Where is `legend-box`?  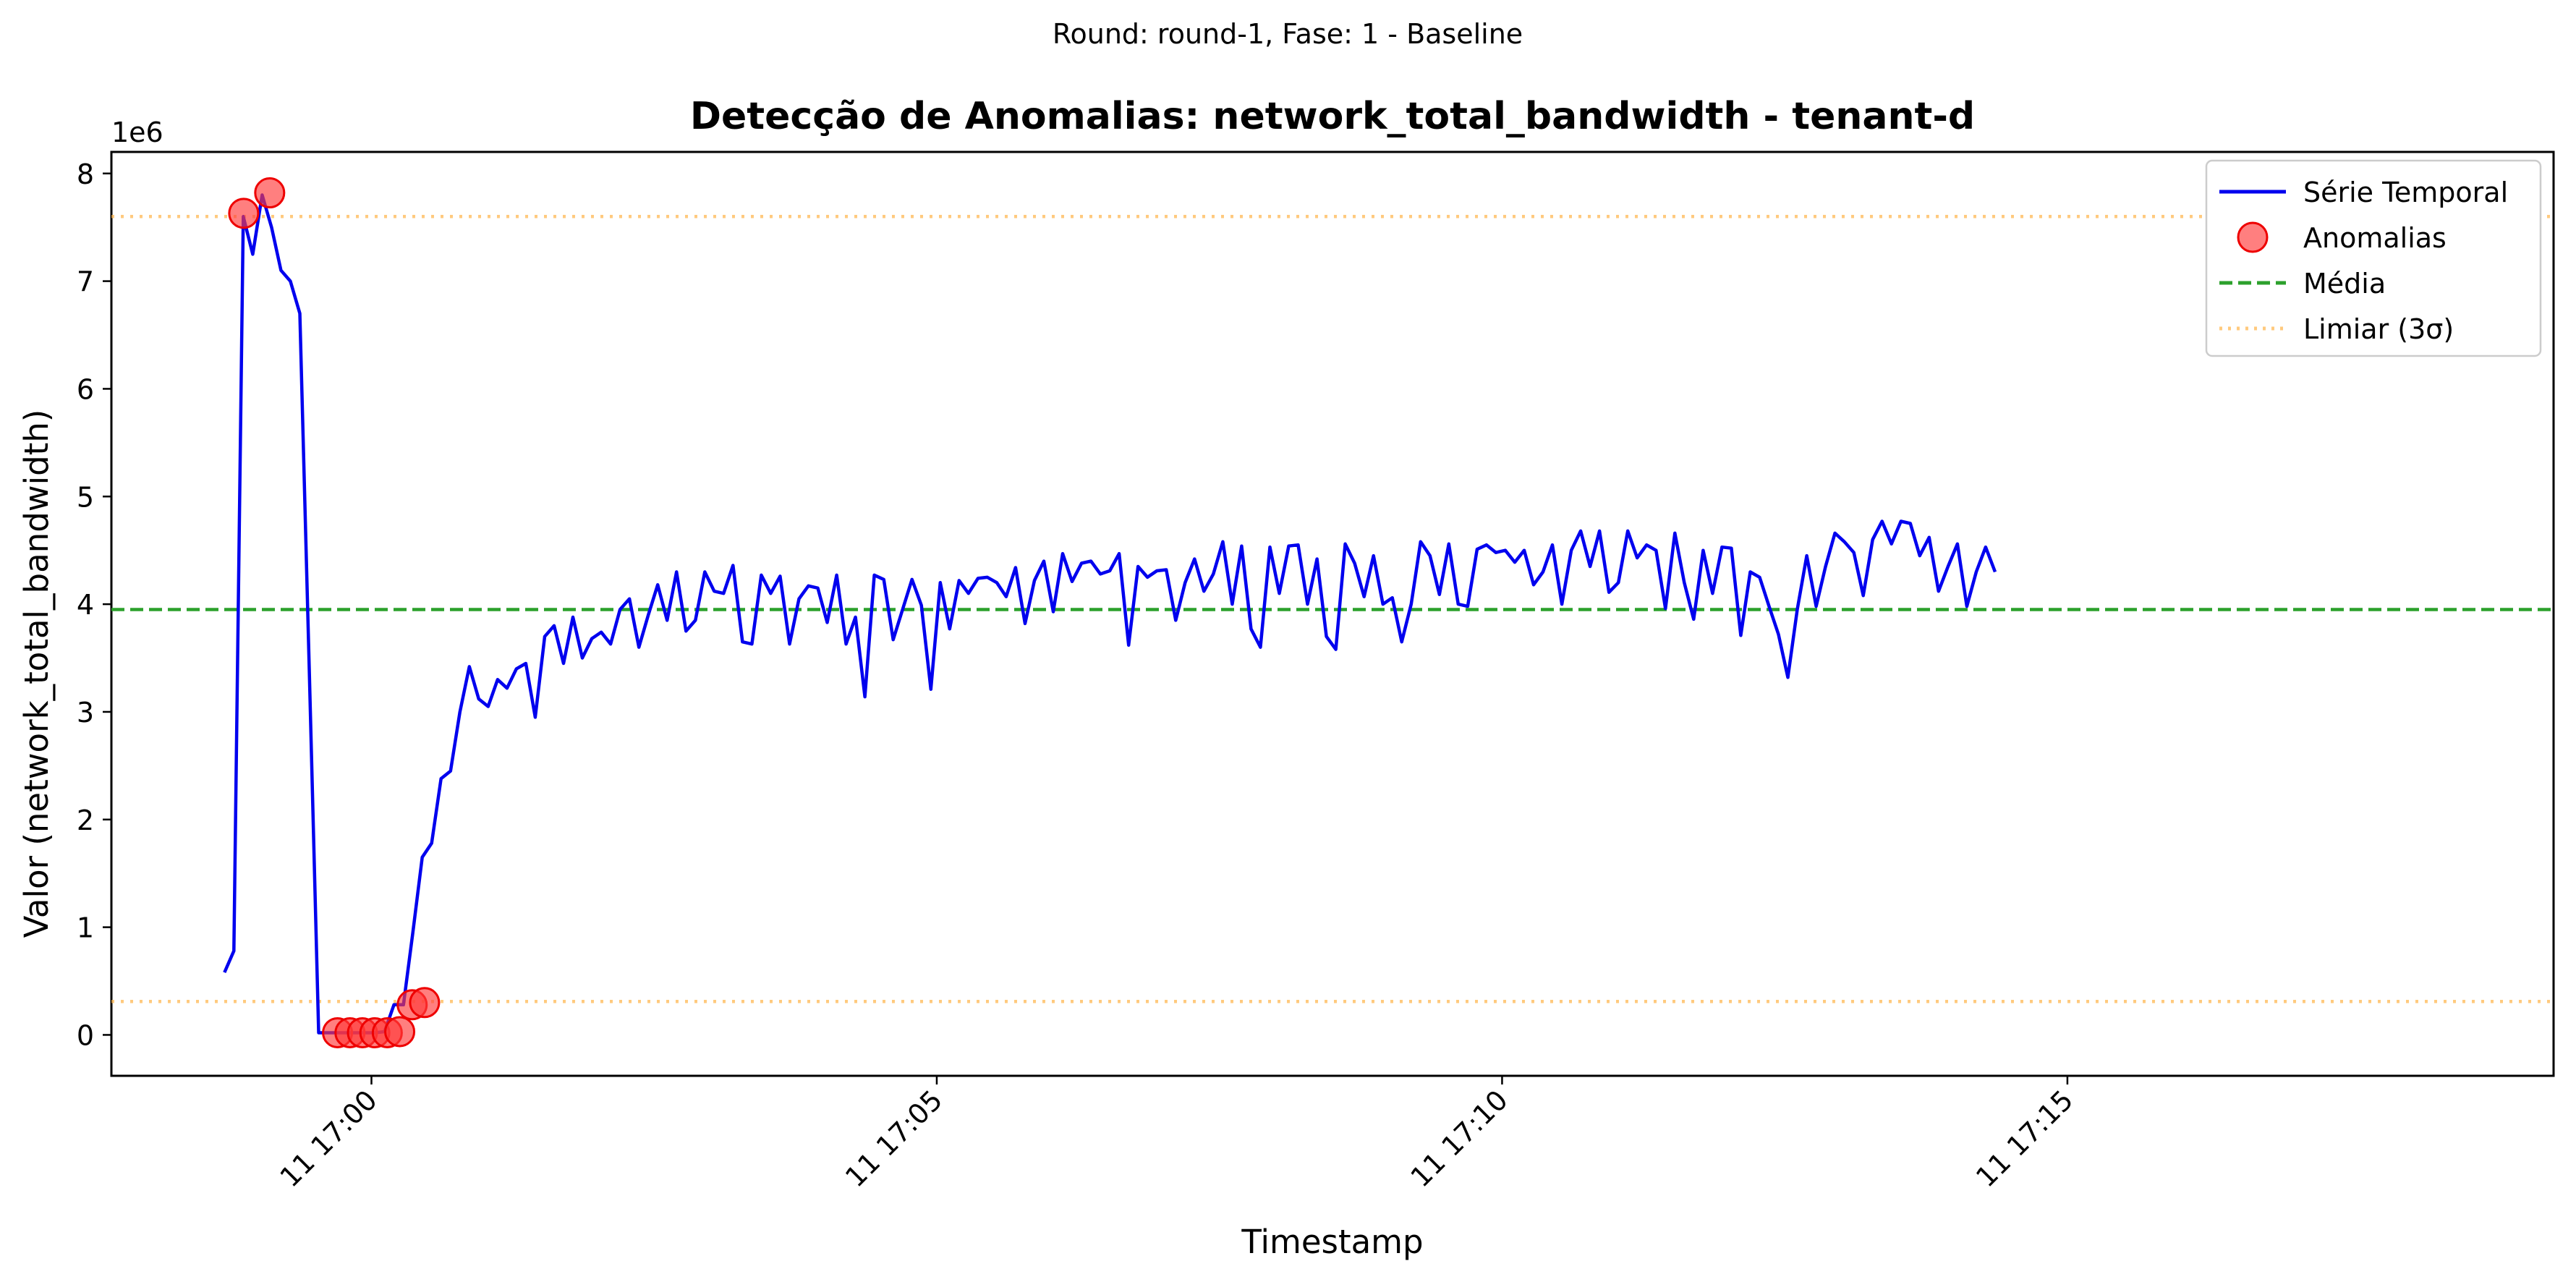 legend-box is located at coordinates (2373, 258).